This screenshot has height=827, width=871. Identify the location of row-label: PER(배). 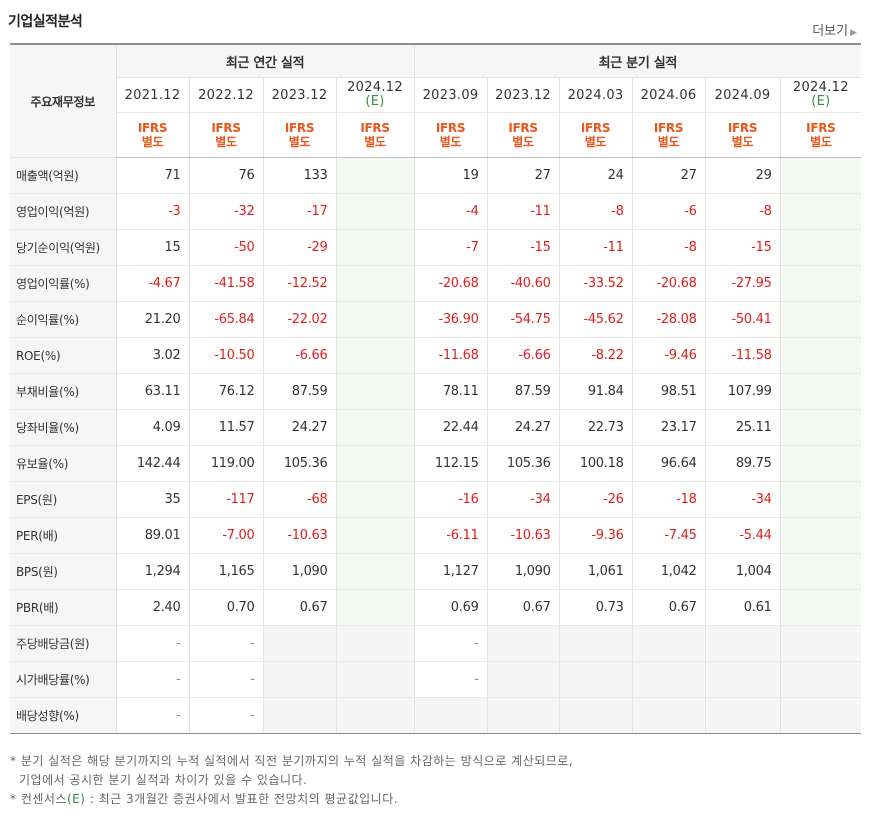
(63, 535).